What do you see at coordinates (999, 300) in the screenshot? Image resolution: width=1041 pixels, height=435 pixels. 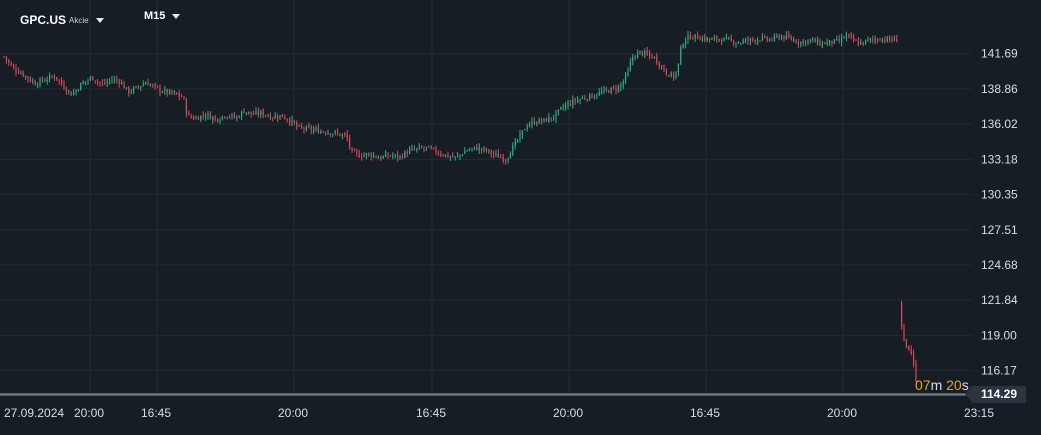 I see `y-tick-label: 121.84` at bounding box center [999, 300].